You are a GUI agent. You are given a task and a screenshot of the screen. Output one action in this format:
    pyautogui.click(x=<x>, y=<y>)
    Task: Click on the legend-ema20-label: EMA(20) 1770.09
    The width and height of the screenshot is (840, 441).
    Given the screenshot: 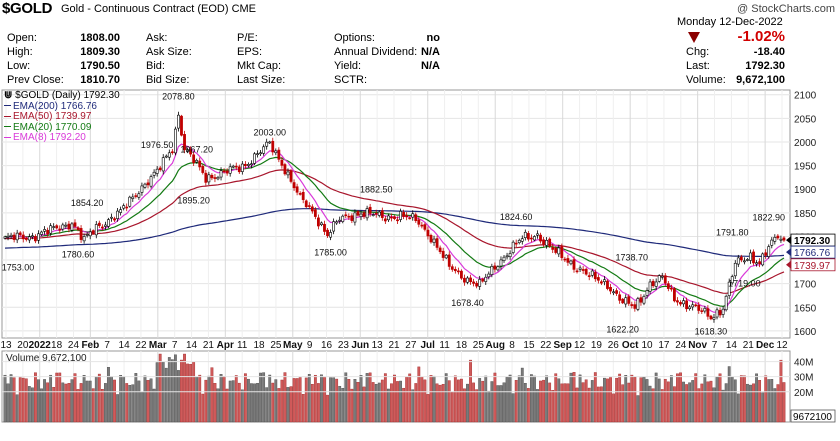 What is the action you would take?
    pyautogui.click(x=52, y=127)
    